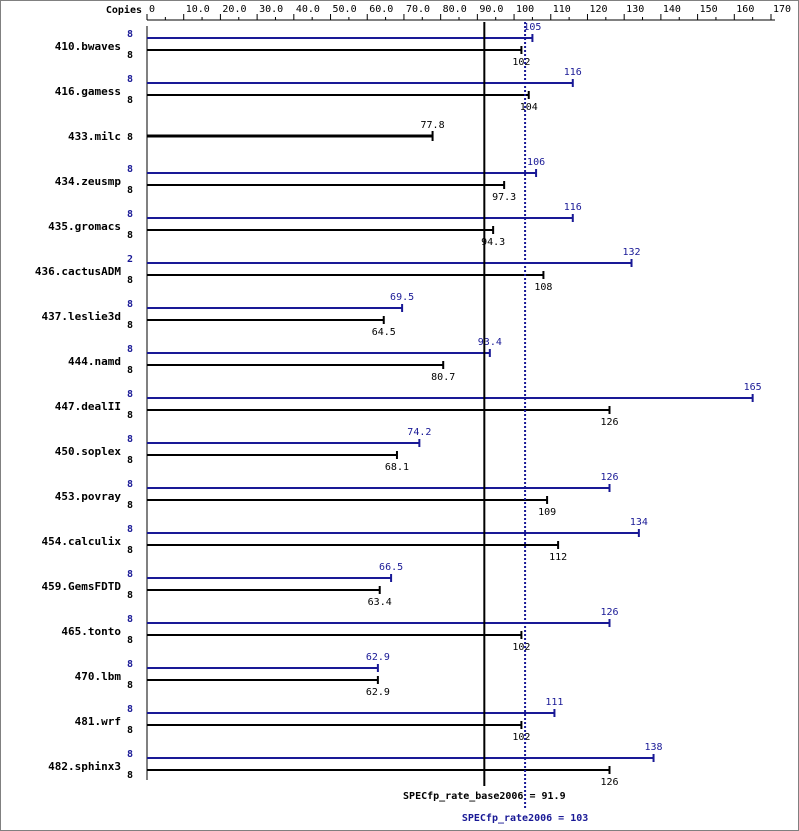 The image size is (799, 831). I want to click on base-summary: SPECfp_rate_base2006 = 91.9, so click(484, 796).